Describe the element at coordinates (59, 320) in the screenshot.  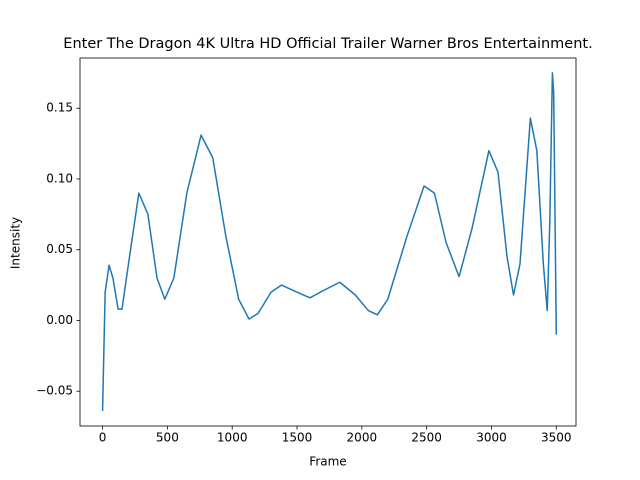
I see `y-tick-label: 0.00` at that location.